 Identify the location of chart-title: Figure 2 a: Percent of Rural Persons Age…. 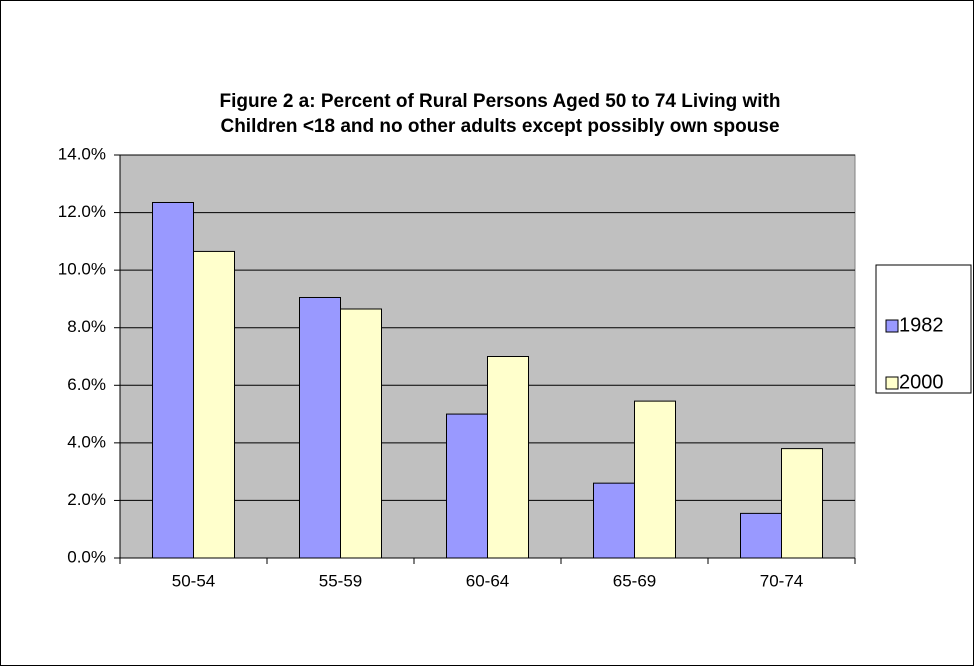
(500, 114).